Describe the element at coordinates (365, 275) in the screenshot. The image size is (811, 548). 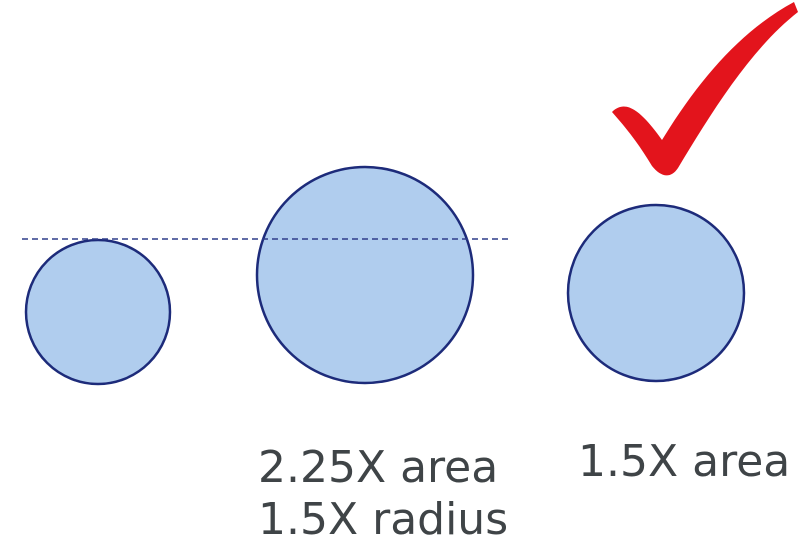
I see `large-circle` at that location.